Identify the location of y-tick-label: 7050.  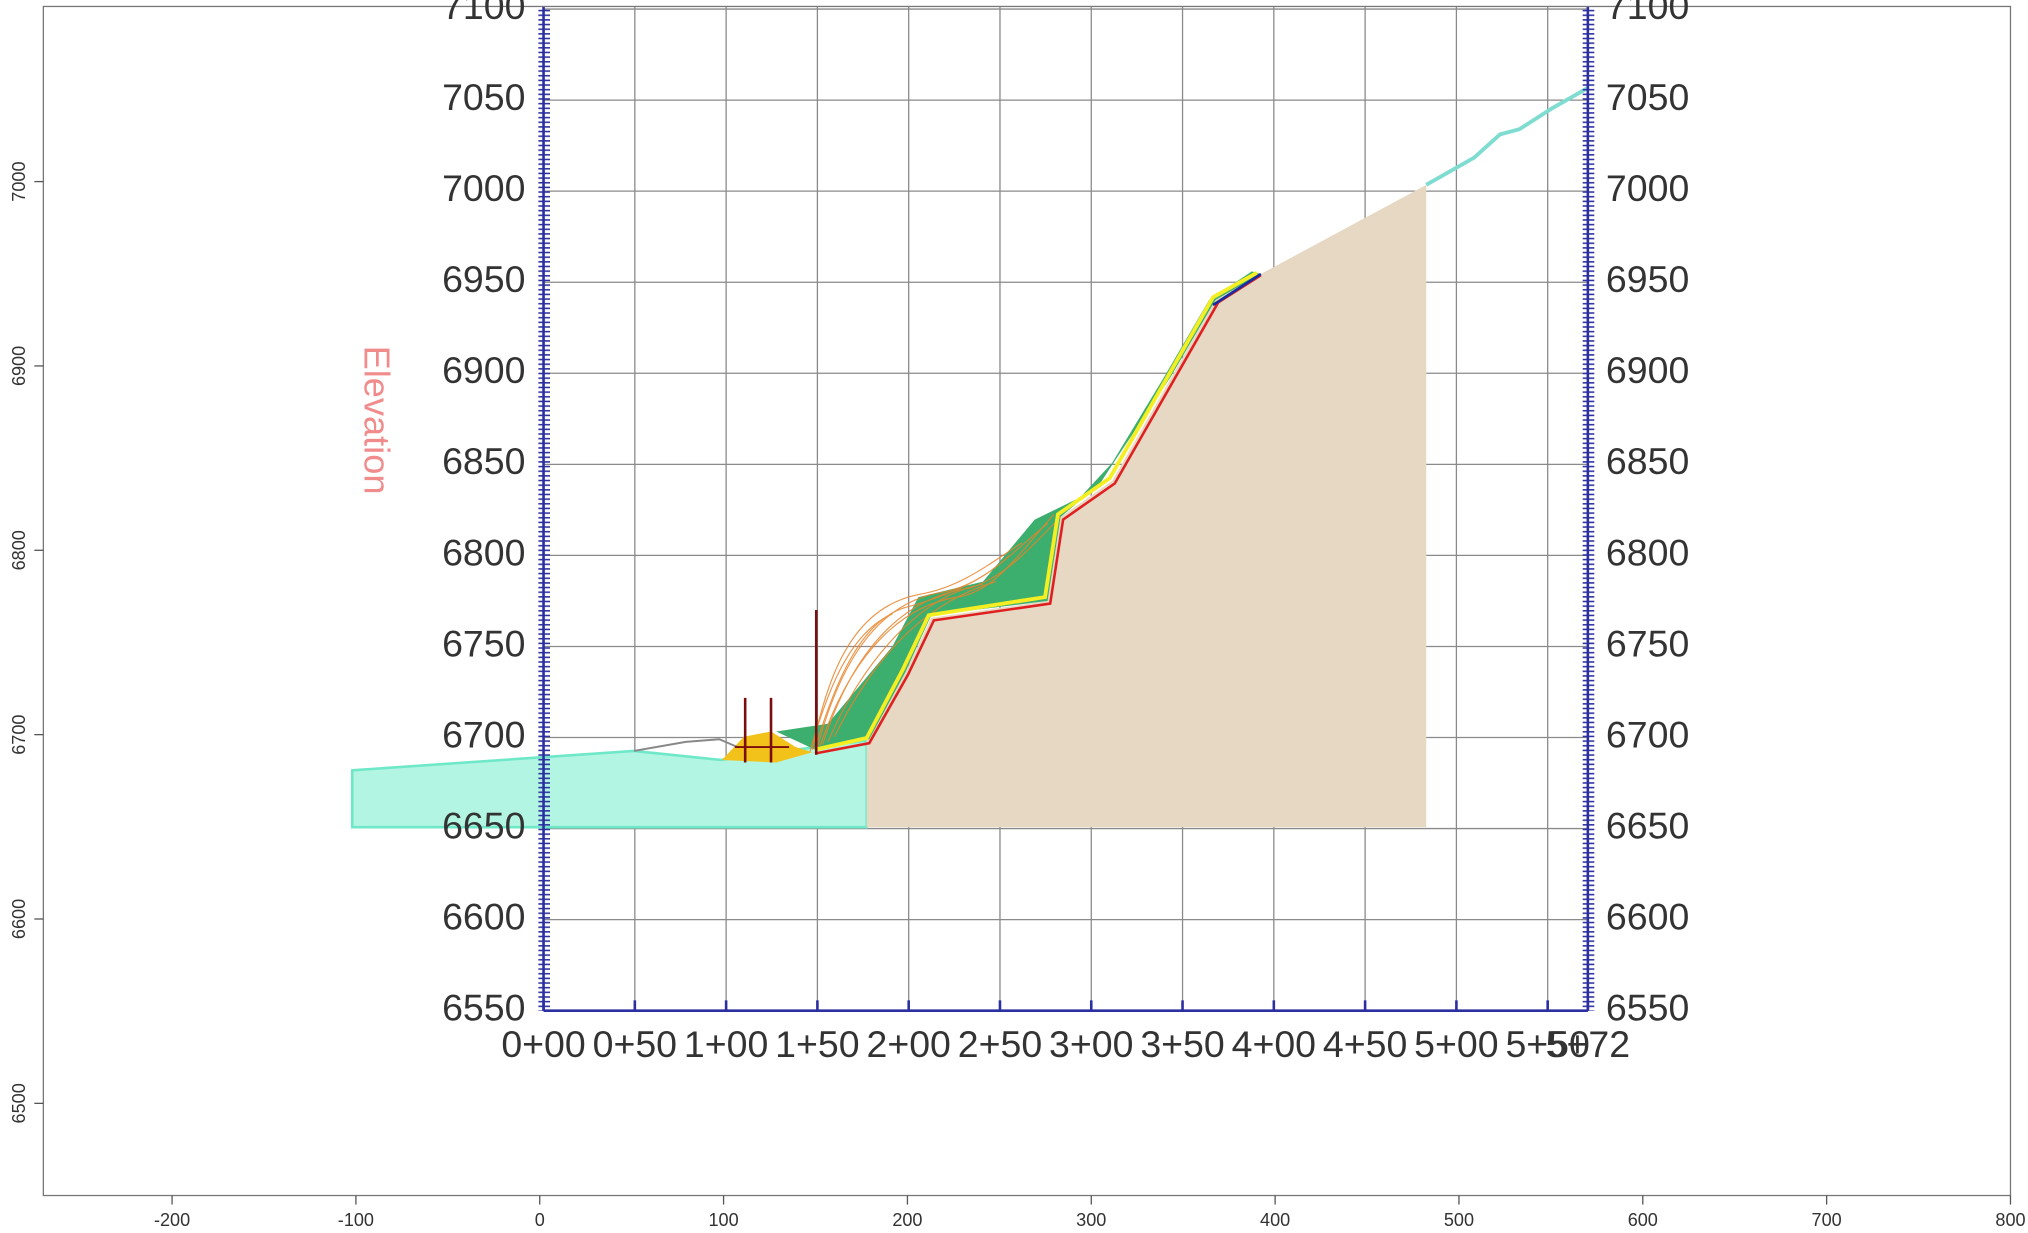
(483, 97).